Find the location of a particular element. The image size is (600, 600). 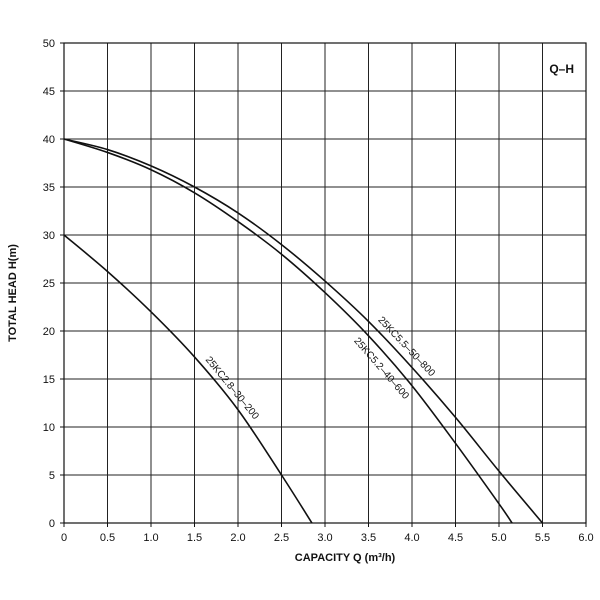

x-tick-label: 4.5 is located at coordinates (455, 538).